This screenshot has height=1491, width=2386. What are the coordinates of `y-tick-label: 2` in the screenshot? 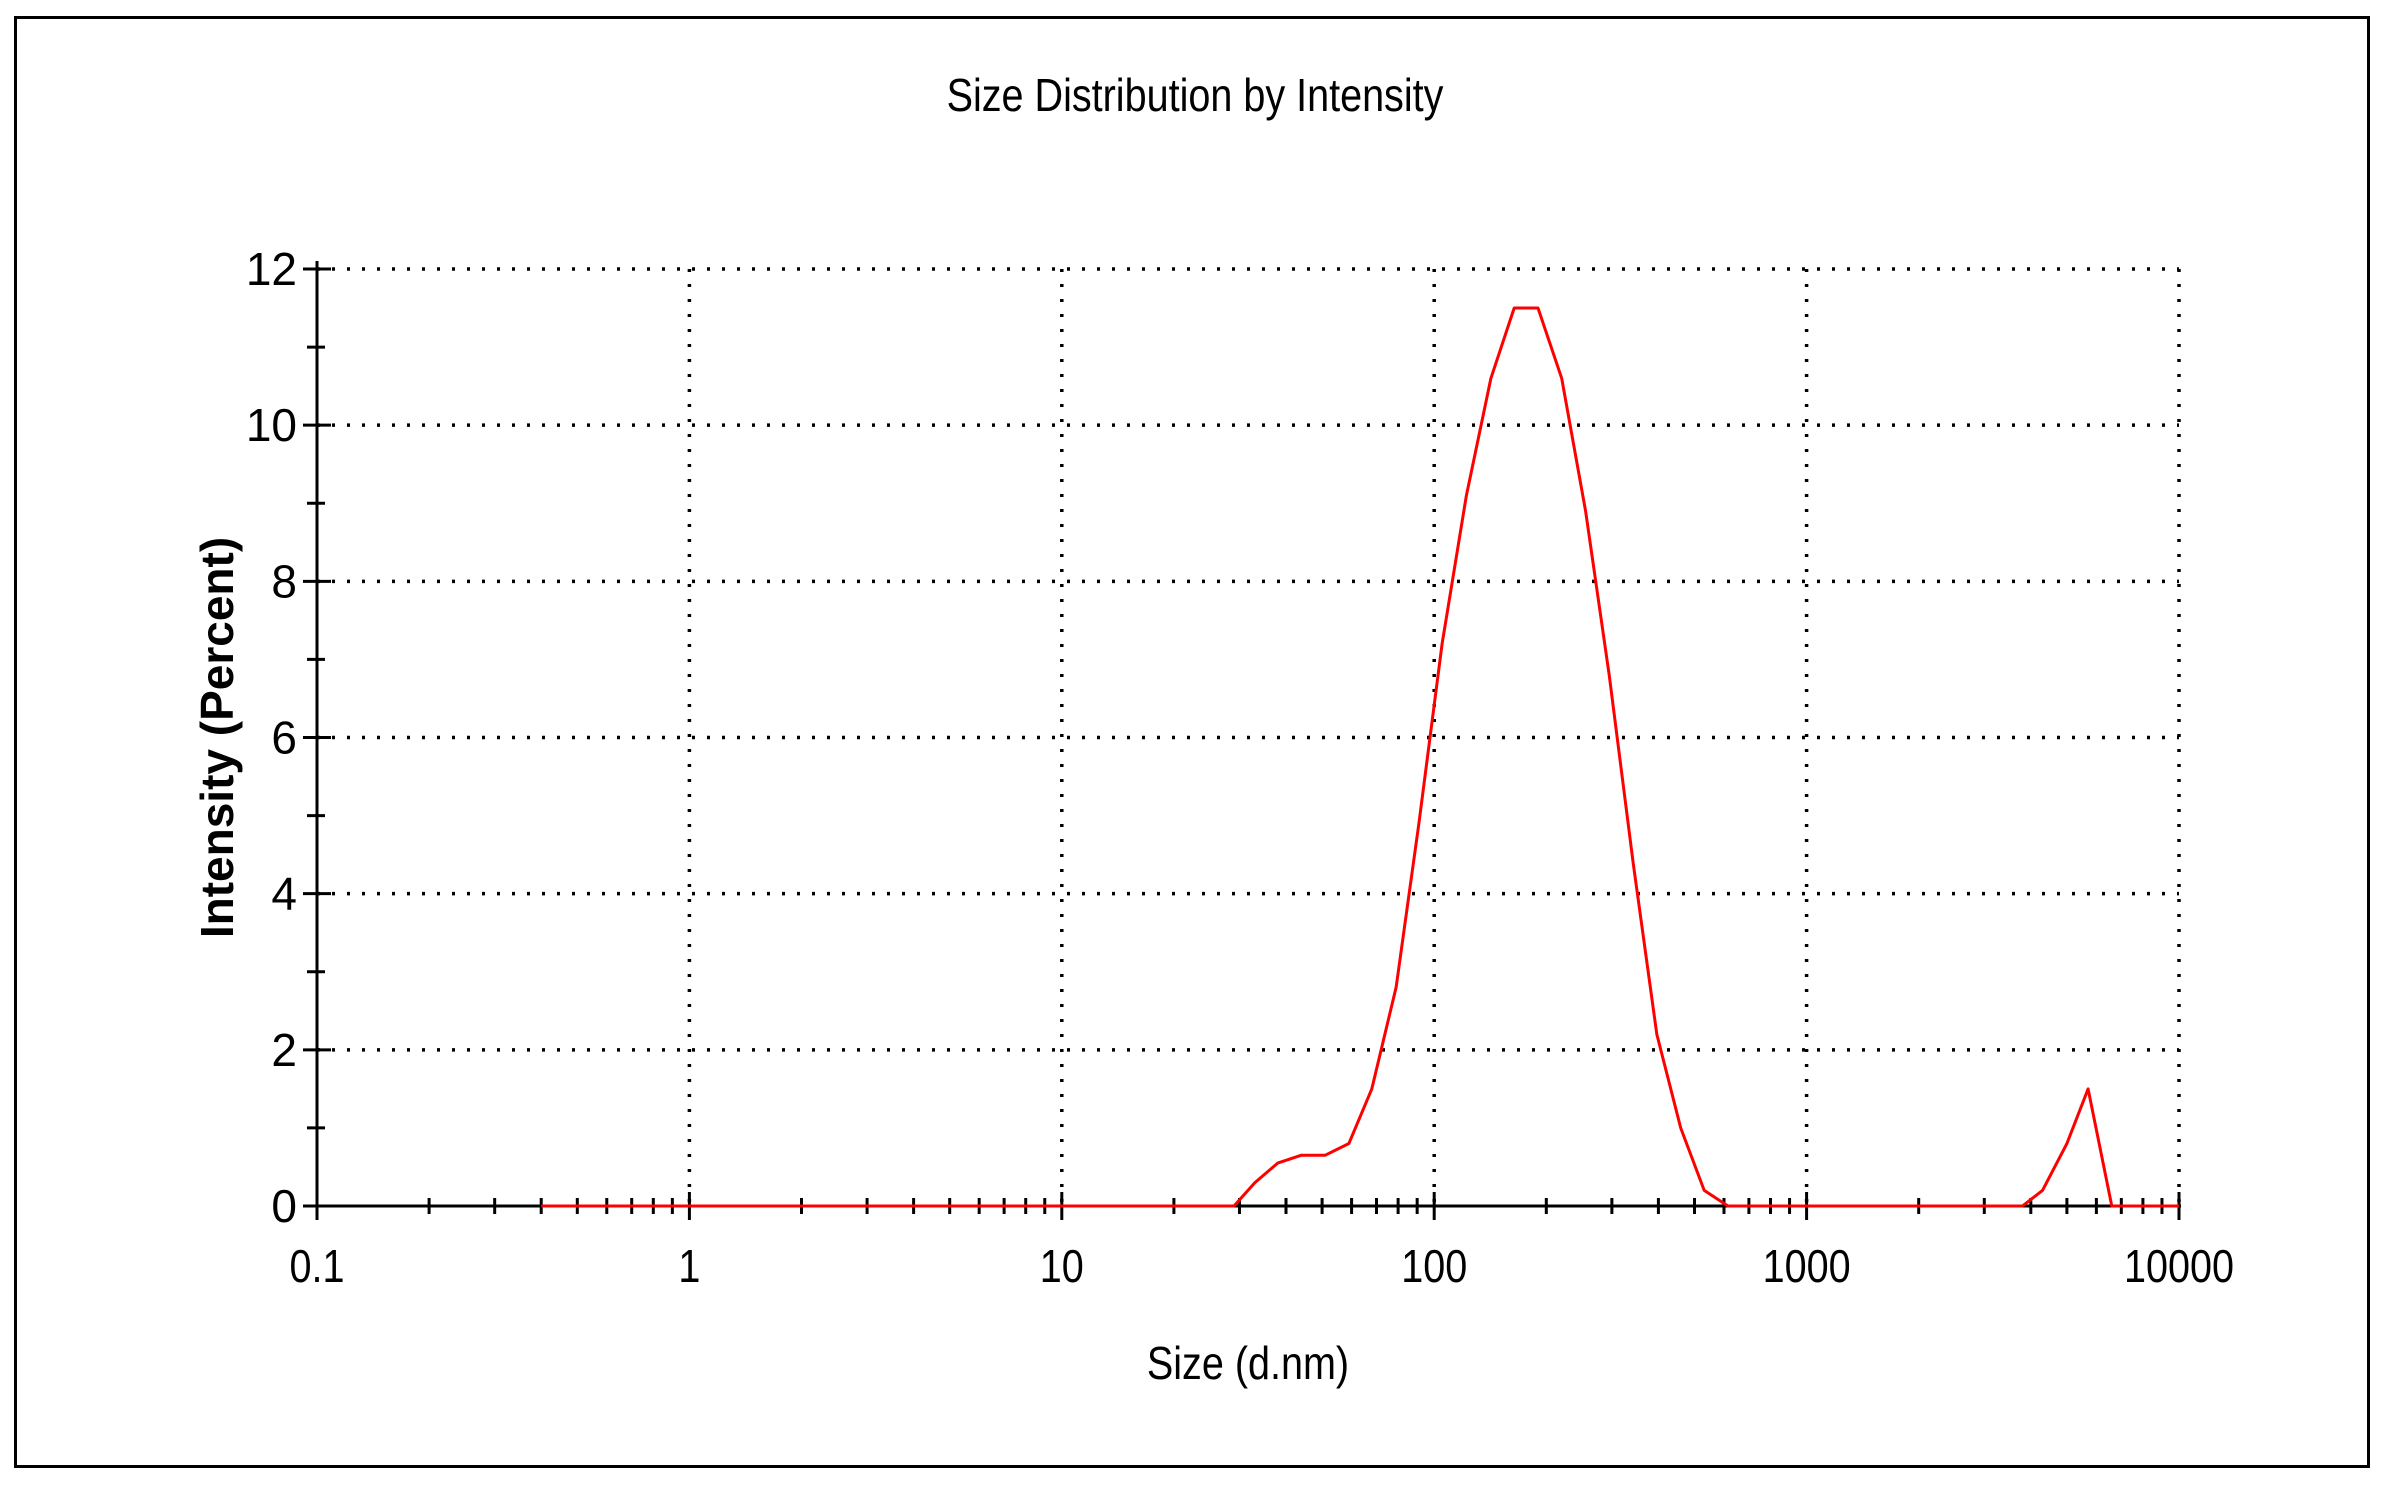 It's located at (284, 1050).